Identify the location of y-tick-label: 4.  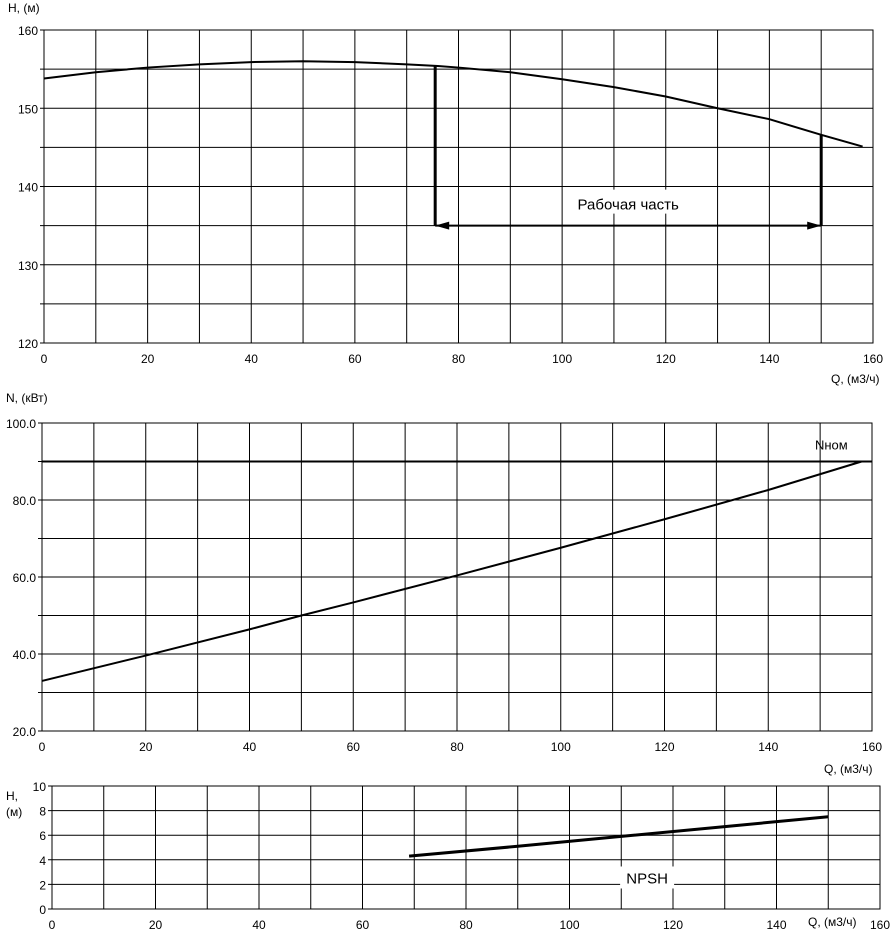
(42, 861).